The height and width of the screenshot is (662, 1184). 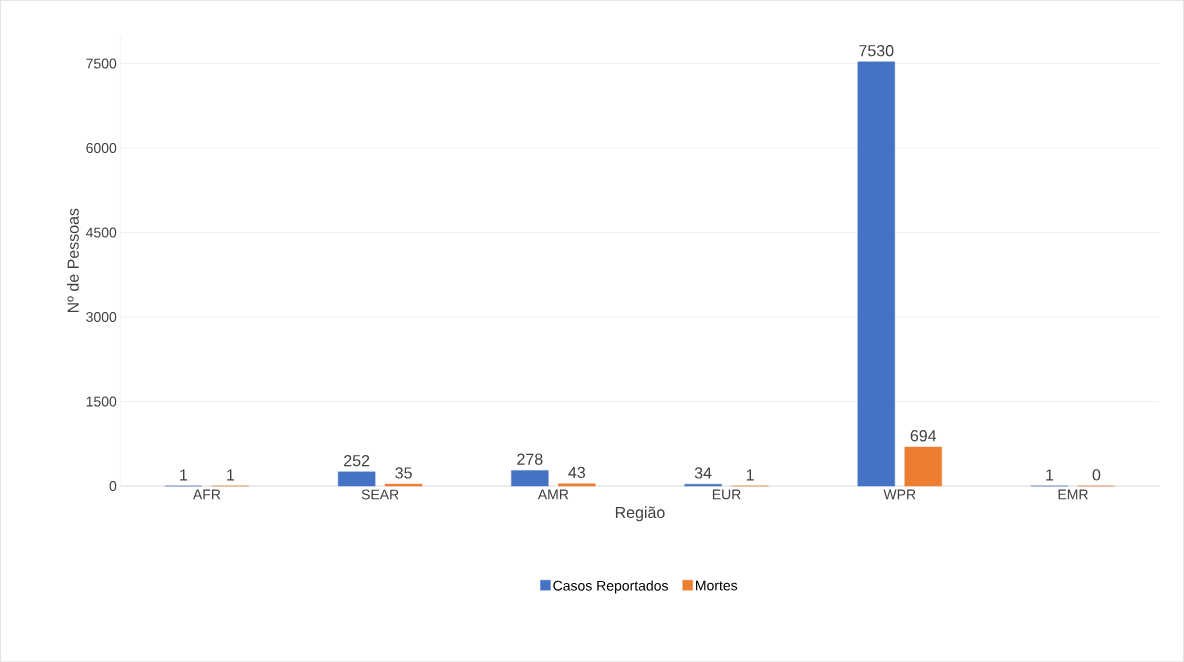 I want to click on data-label: 278, so click(x=530, y=459).